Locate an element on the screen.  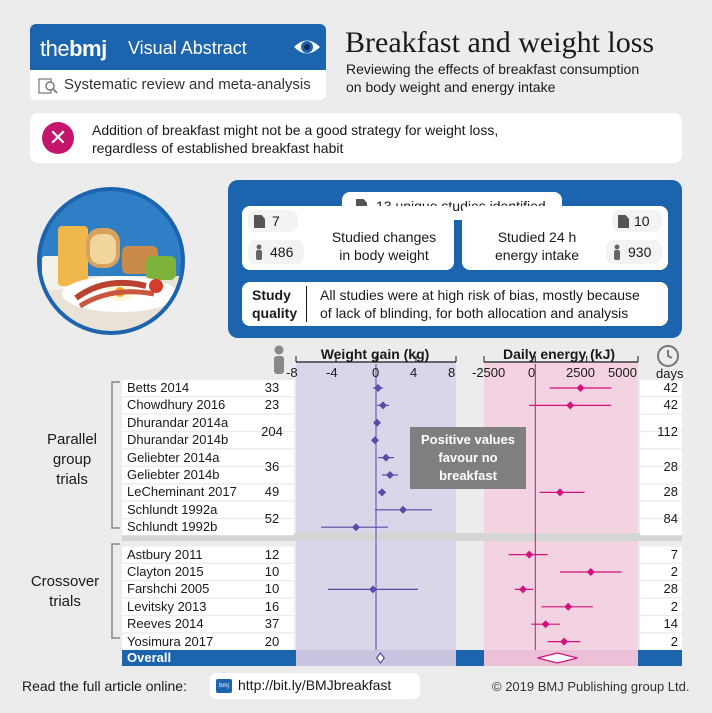
clock-icon is located at coordinates (668, 356).